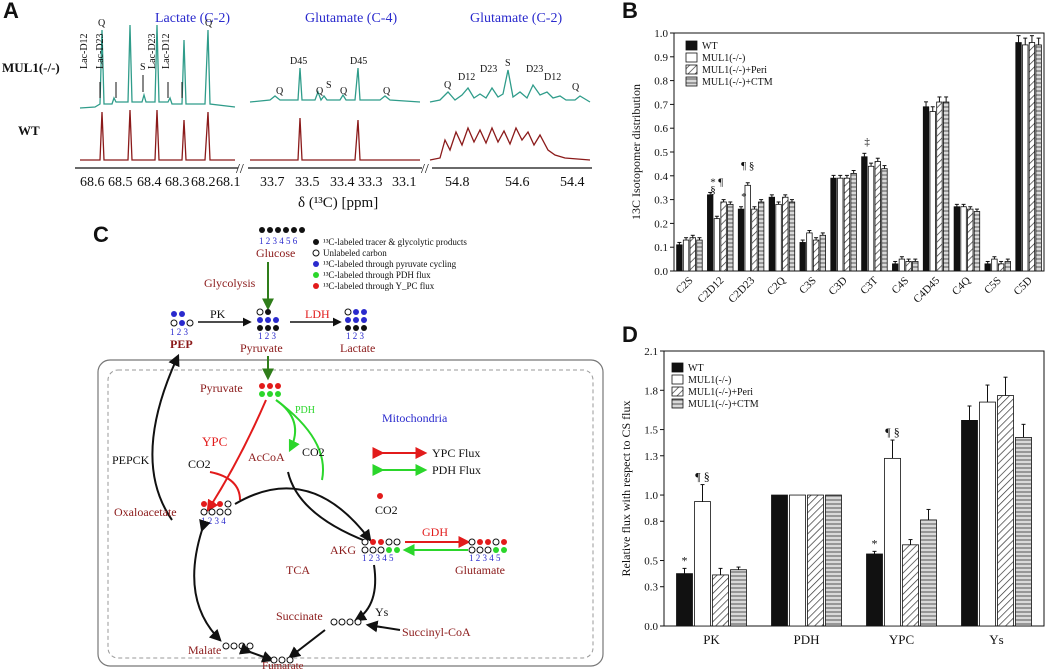  I want to click on tick-label: 68.2, so click(203, 182).